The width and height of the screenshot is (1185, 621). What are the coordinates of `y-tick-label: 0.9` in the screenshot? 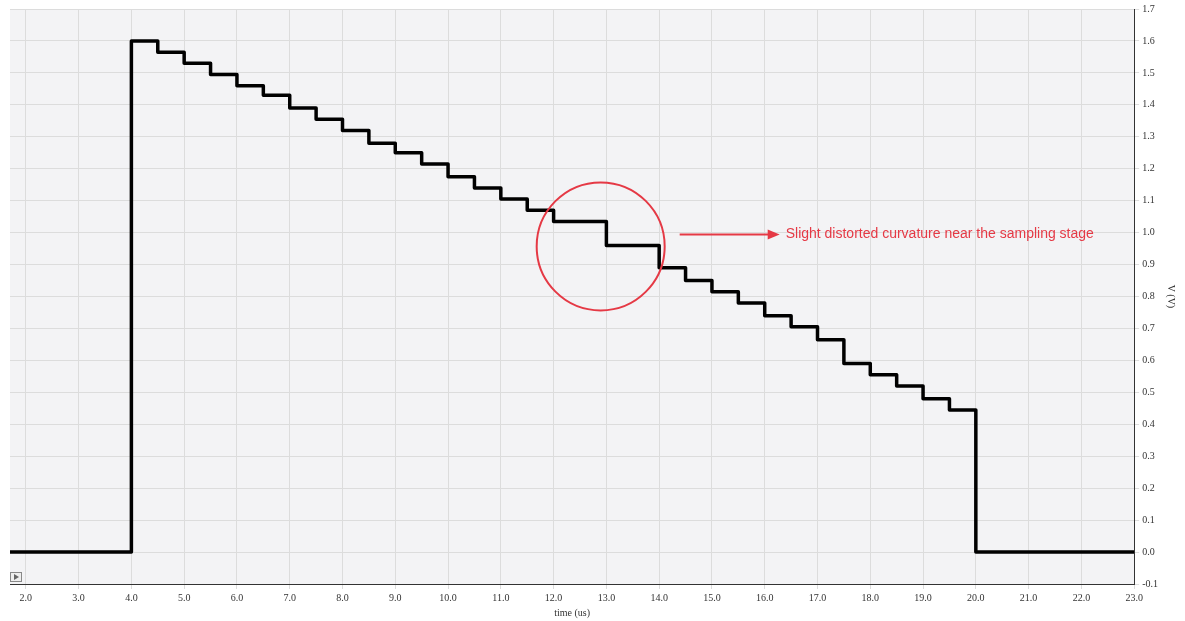 It's located at (1148, 264).